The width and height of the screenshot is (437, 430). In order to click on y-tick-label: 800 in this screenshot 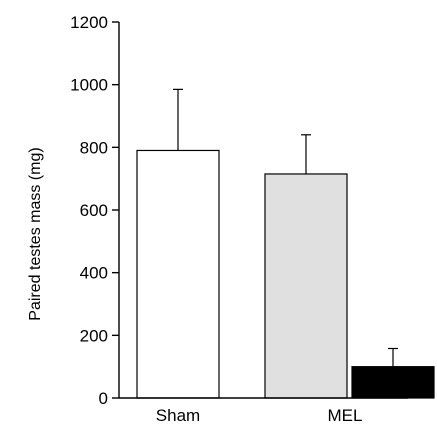, I will do `click(94, 147)`.